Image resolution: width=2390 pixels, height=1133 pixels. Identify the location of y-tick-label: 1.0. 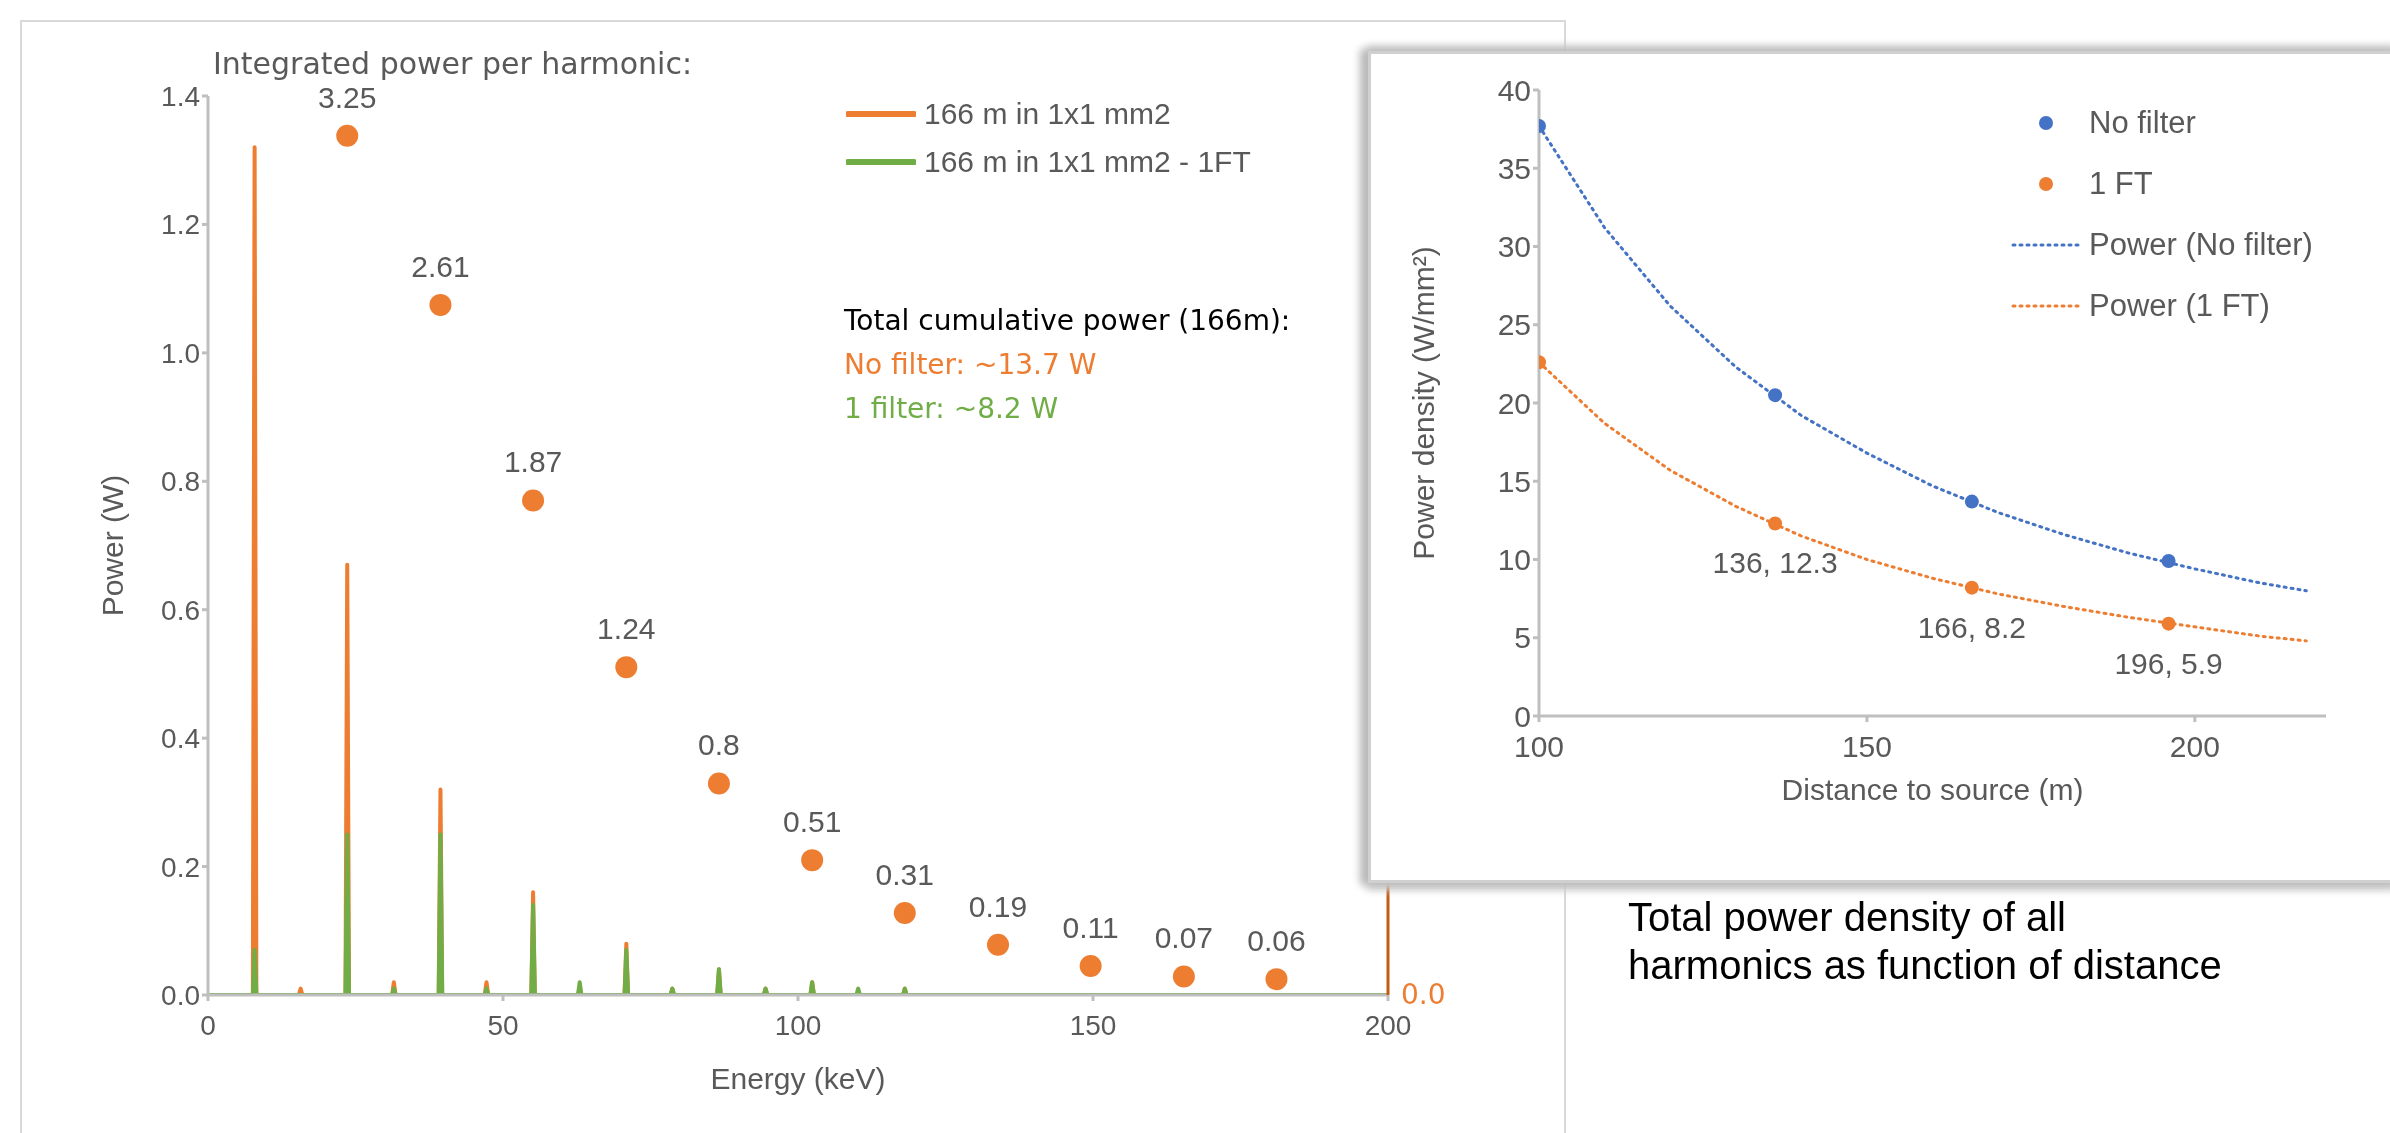
(180, 353).